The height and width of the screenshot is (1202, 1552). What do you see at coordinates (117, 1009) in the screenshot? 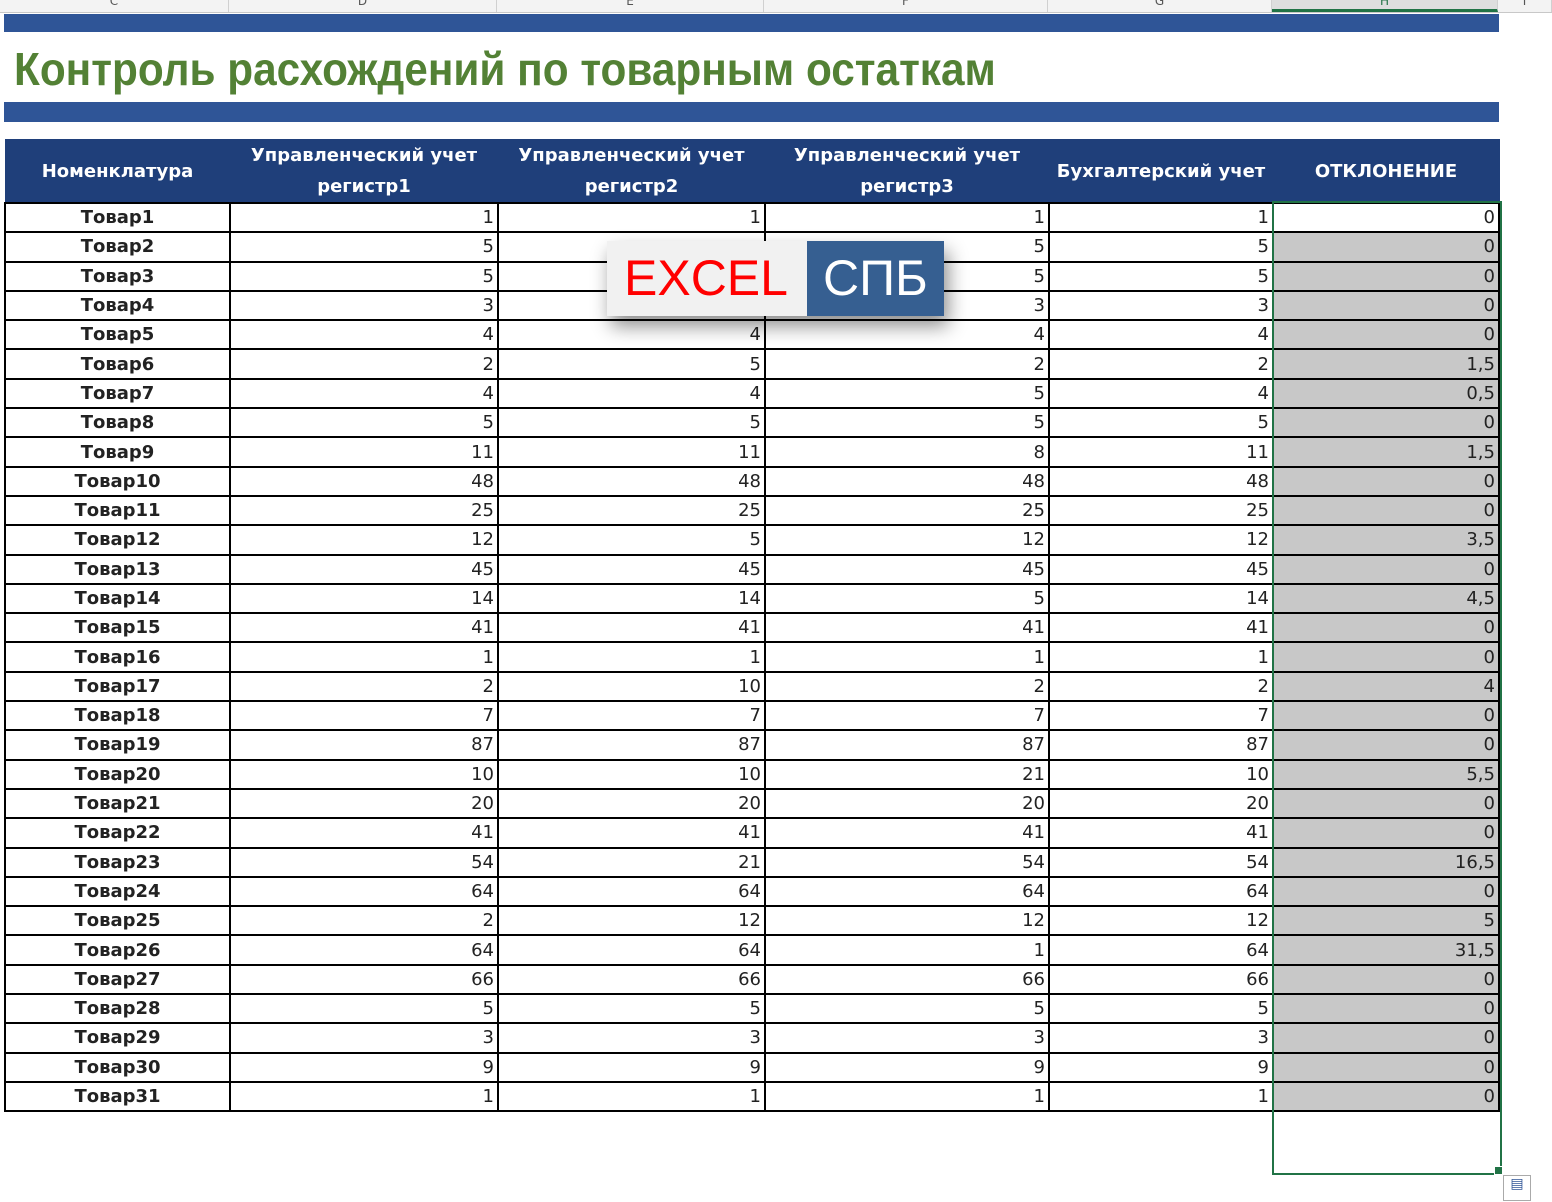
I see `product-name-cell: Товар28` at bounding box center [117, 1009].